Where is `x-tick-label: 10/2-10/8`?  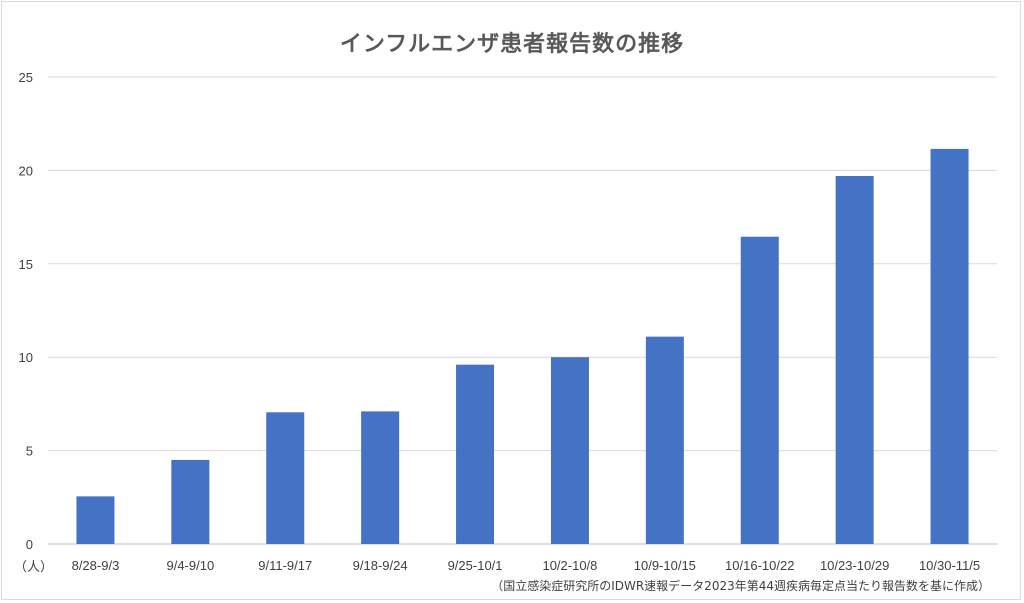
x-tick-label: 10/2-10/8 is located at coordinates (569, 565).